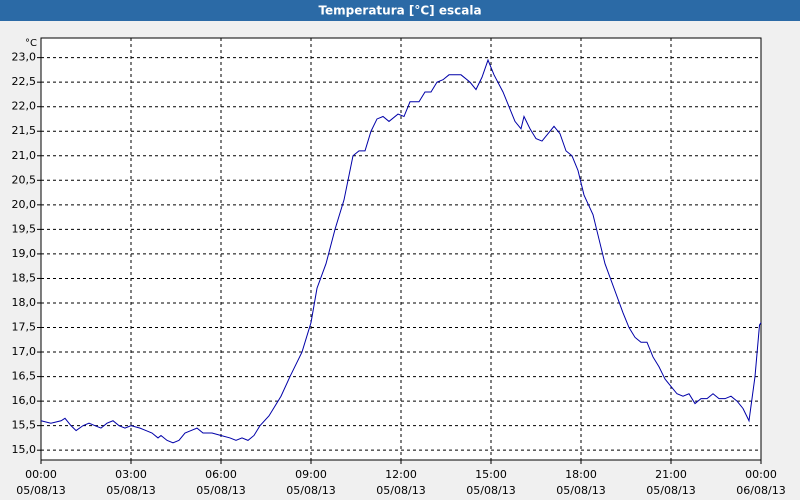 The width and height of the screenshot is (800, 500). I want to click on y-tick-label: 19,0, so click(24, 253).